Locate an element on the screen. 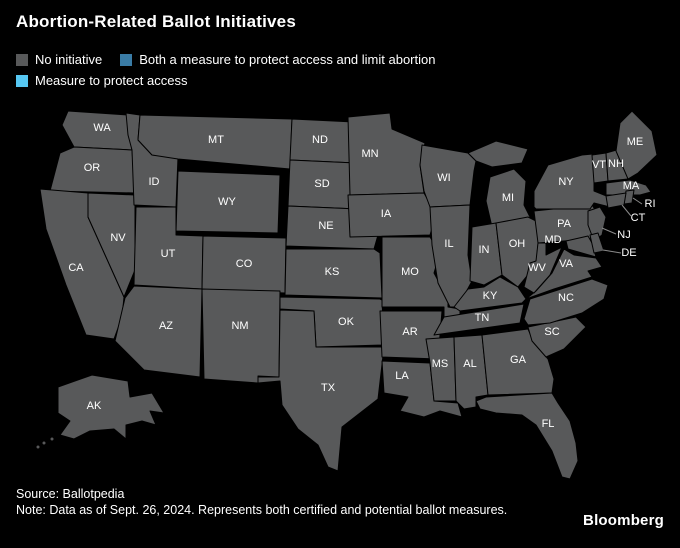  state-label-de: DE is located at coordinates (628, 253).